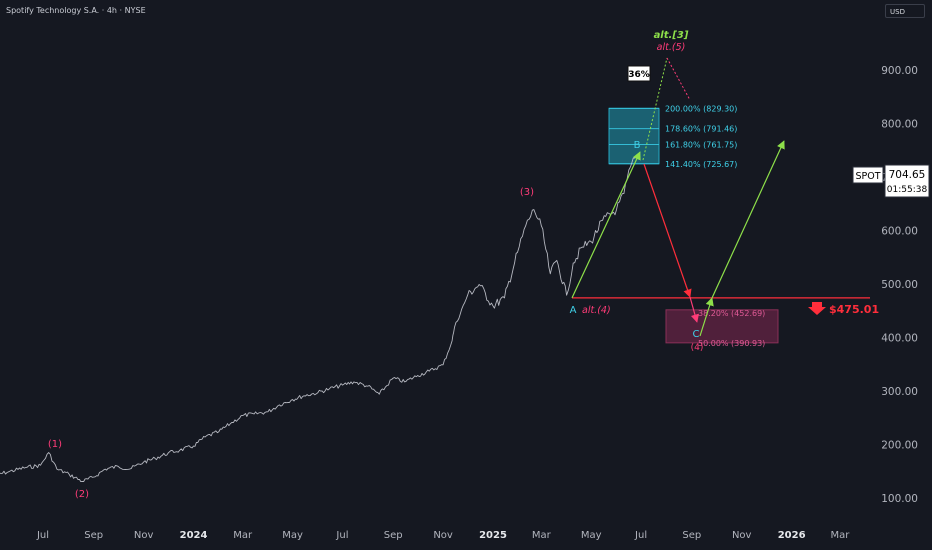 Image resolution: width=932 pixels, height=550 pixels. I want to click on y-tick-label: 800.00, so click(899, 125).